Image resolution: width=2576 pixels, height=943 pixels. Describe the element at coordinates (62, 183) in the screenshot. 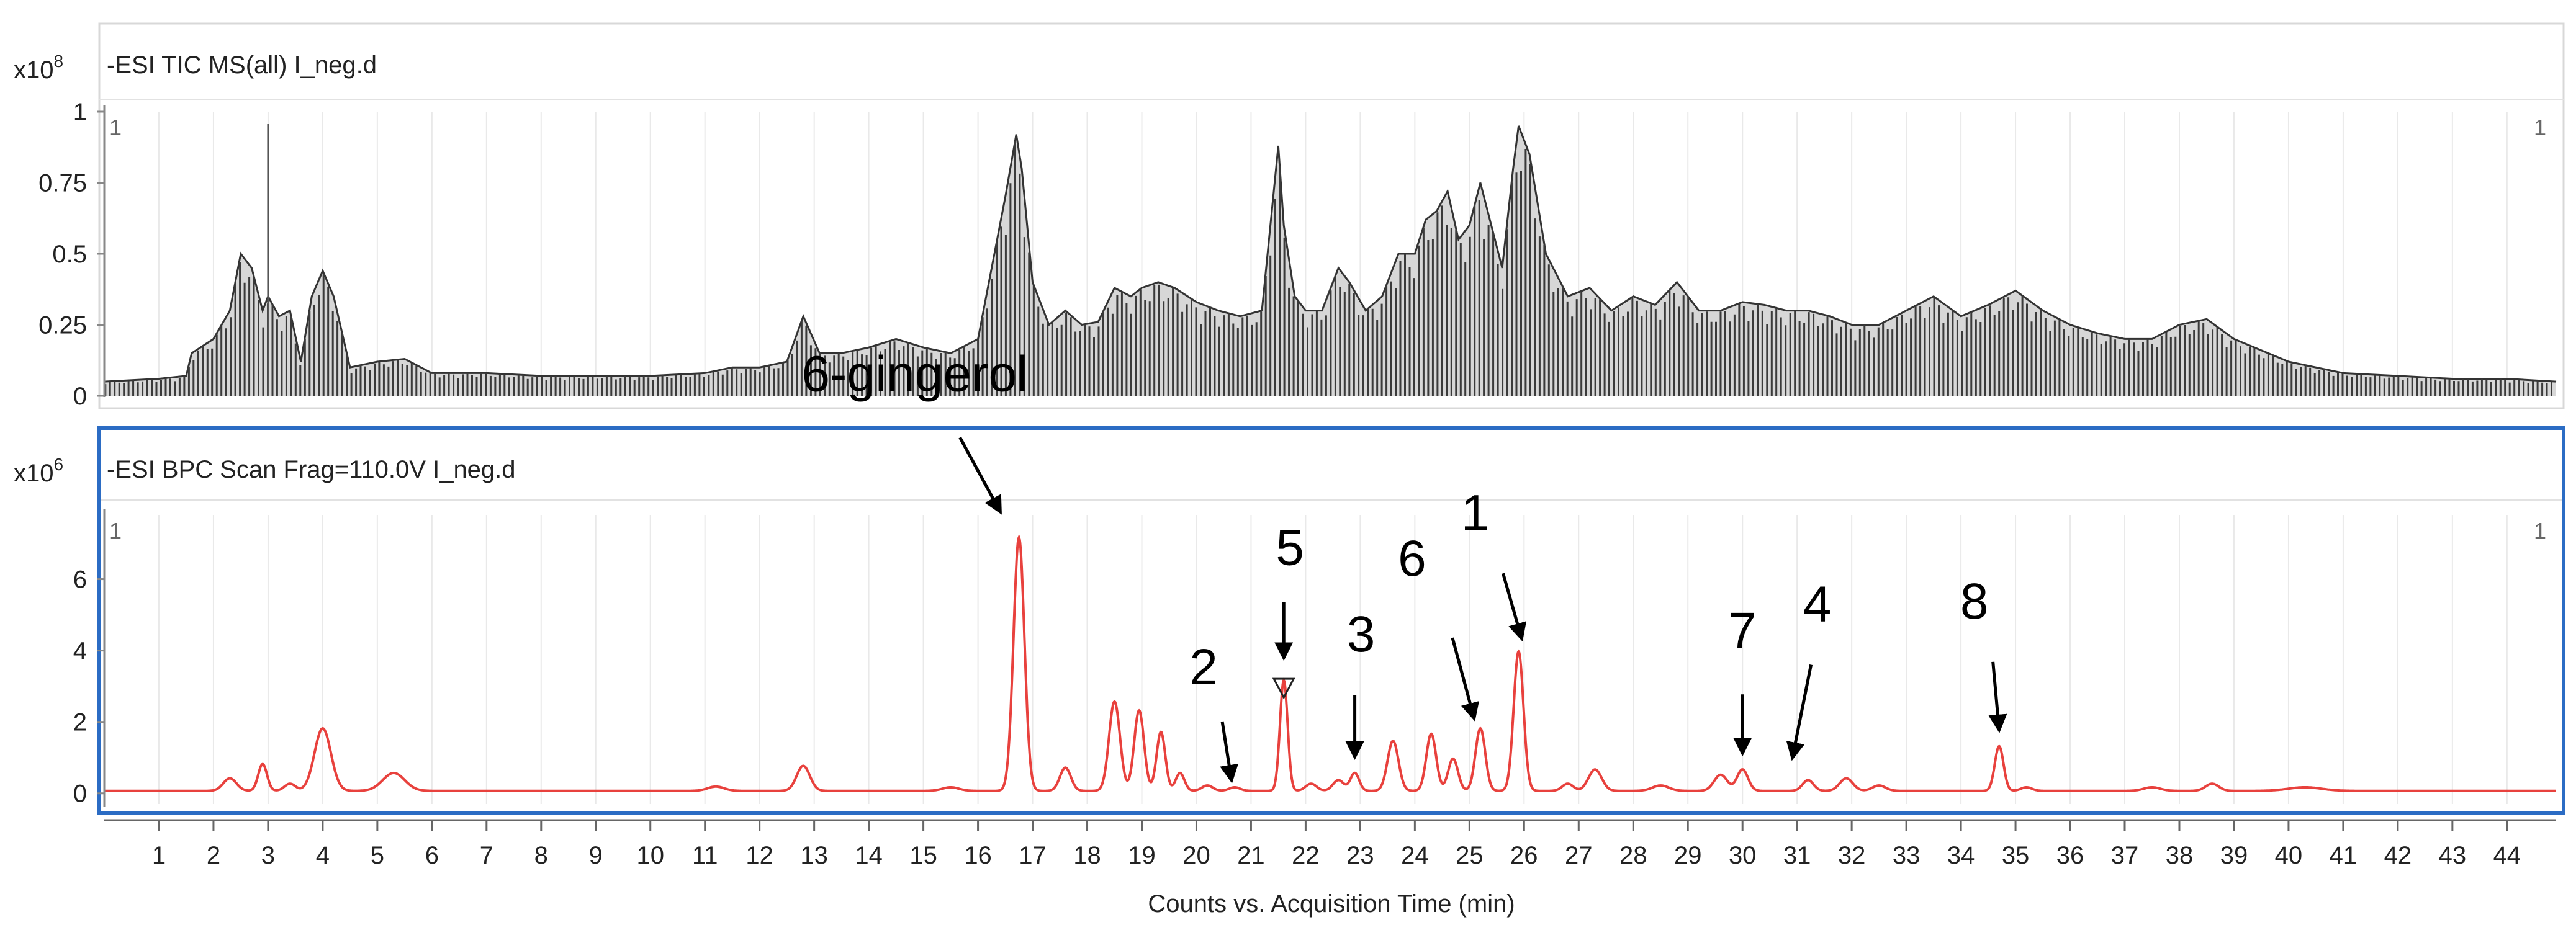

I see `tic-ytick-label: 0.75` at that location.